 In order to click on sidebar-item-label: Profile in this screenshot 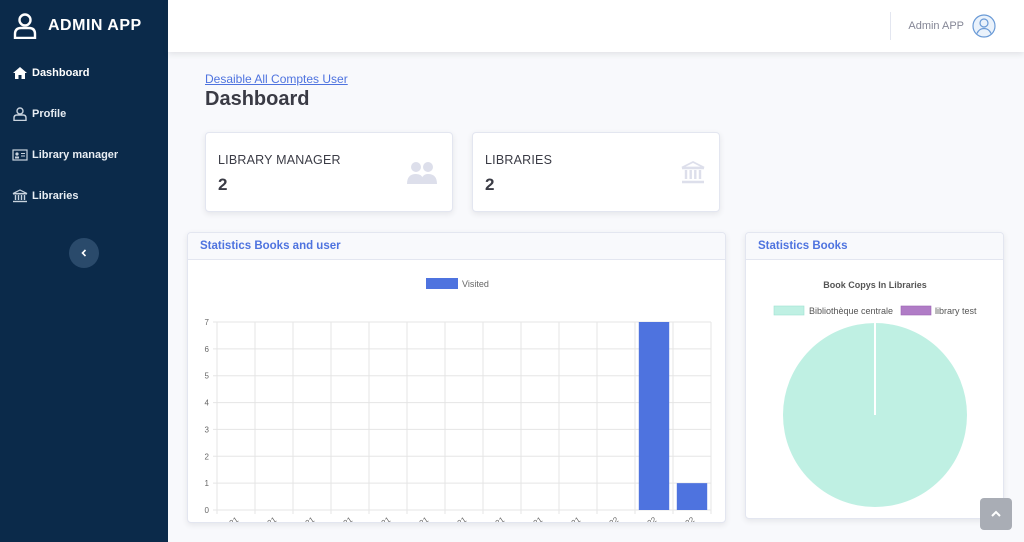, I will do `click(49, 113)`.